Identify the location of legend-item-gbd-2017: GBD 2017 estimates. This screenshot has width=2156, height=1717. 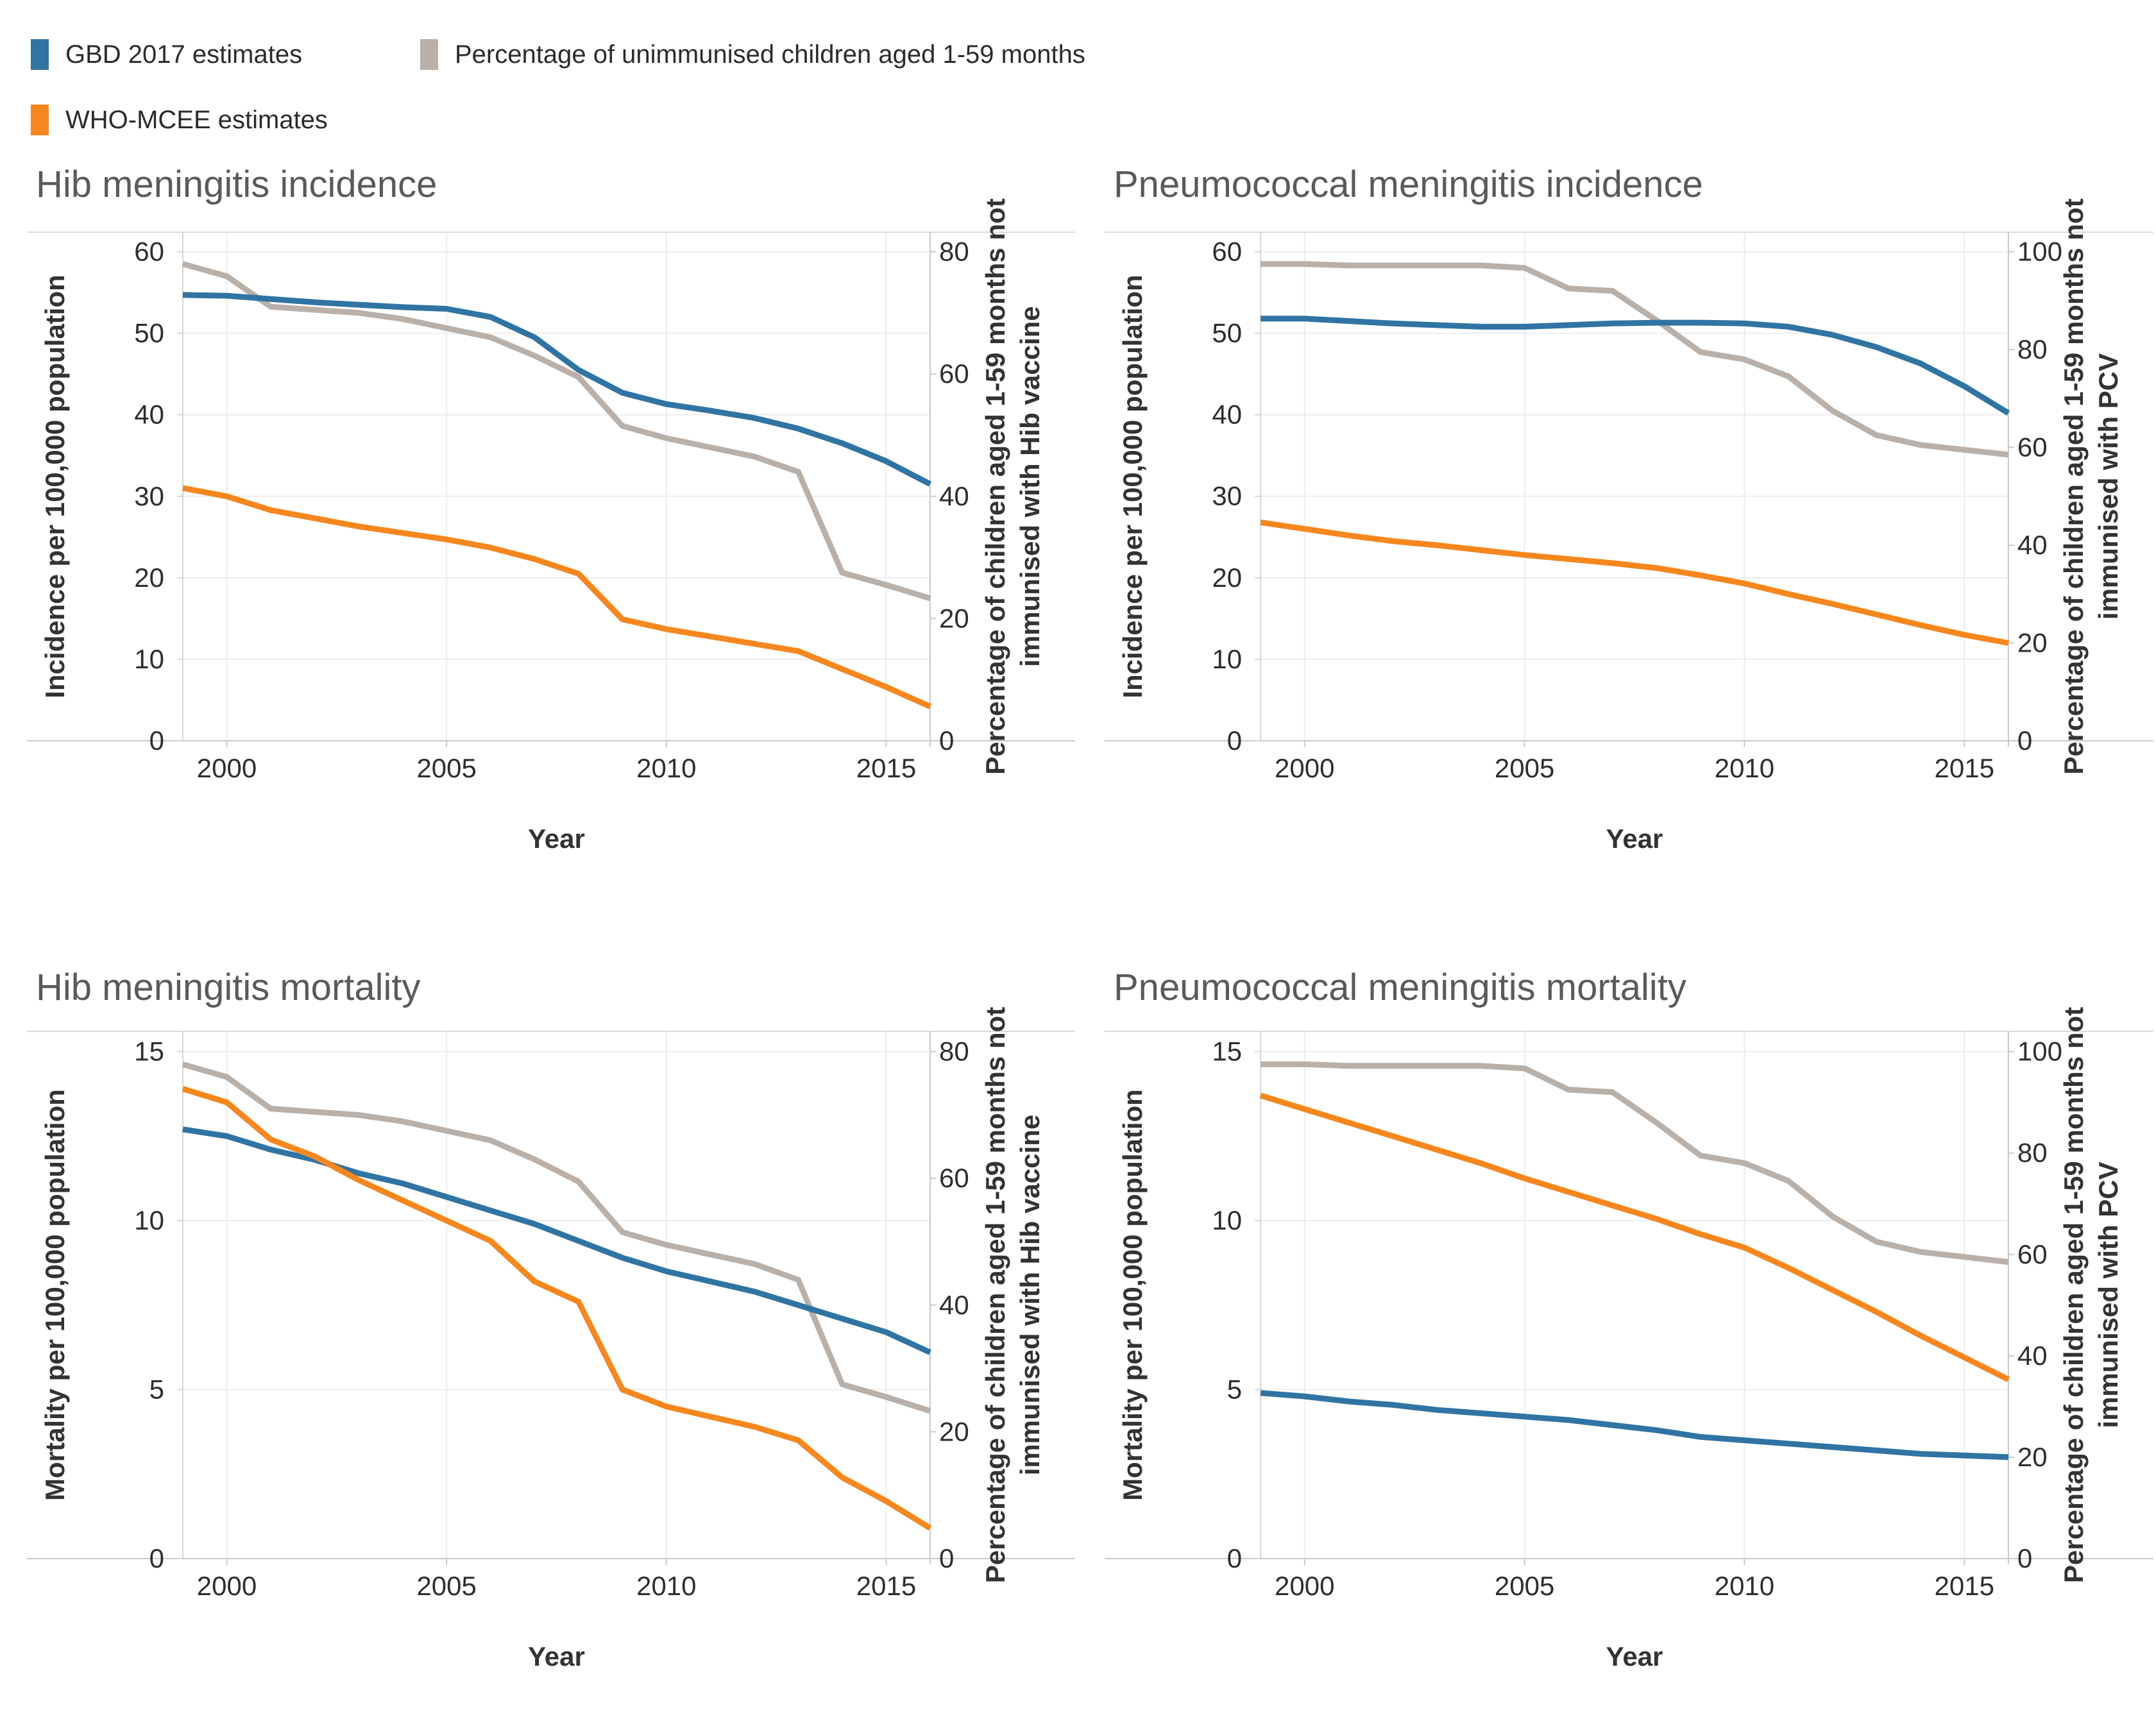
(865, 54).